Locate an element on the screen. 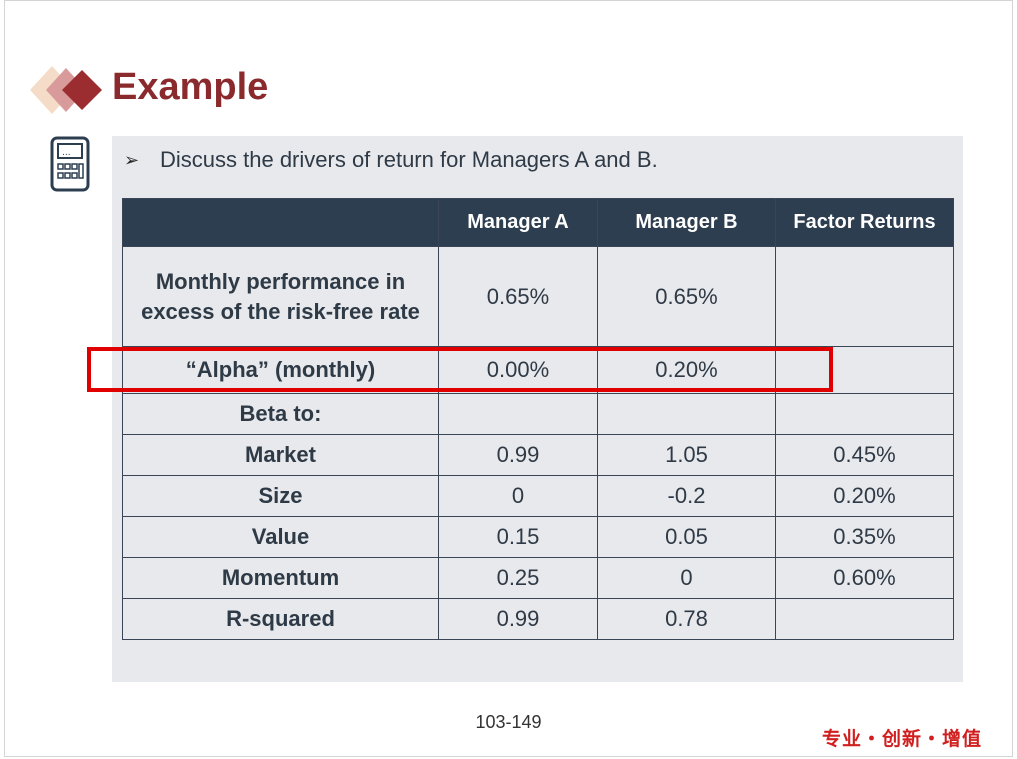  table-row: “Alpha” (monthly) 0.00% 0.20% is located at coordinates (538, 370).